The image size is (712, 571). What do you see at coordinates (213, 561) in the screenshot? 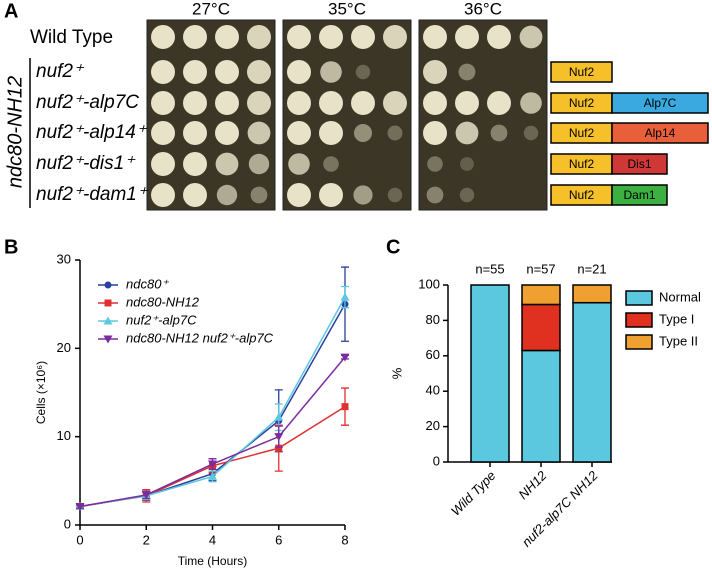
I see `x-axis-title: Time (Hours)` at bounding box center [213, 561].